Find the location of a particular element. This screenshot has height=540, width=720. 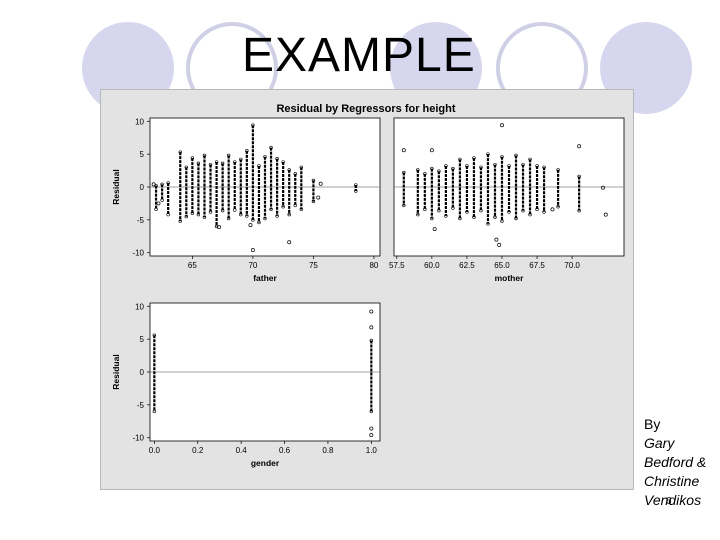

page-number: 6 is located at coordinates (669, 501).